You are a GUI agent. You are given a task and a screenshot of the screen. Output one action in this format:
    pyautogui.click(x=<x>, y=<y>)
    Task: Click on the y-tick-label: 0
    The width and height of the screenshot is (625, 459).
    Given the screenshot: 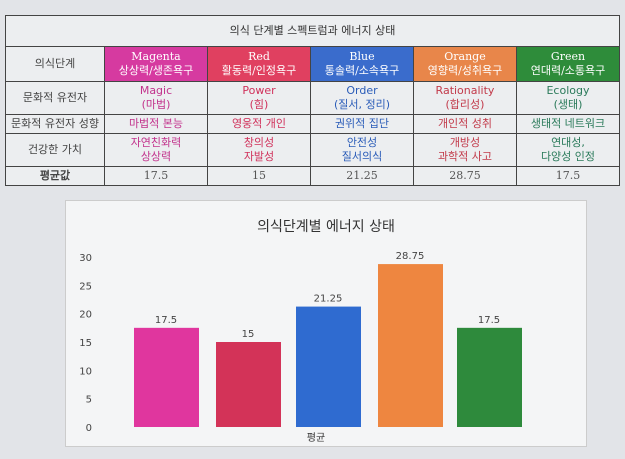 What is the action you would take?
    pyautogui.click(x=89, y=428)
    